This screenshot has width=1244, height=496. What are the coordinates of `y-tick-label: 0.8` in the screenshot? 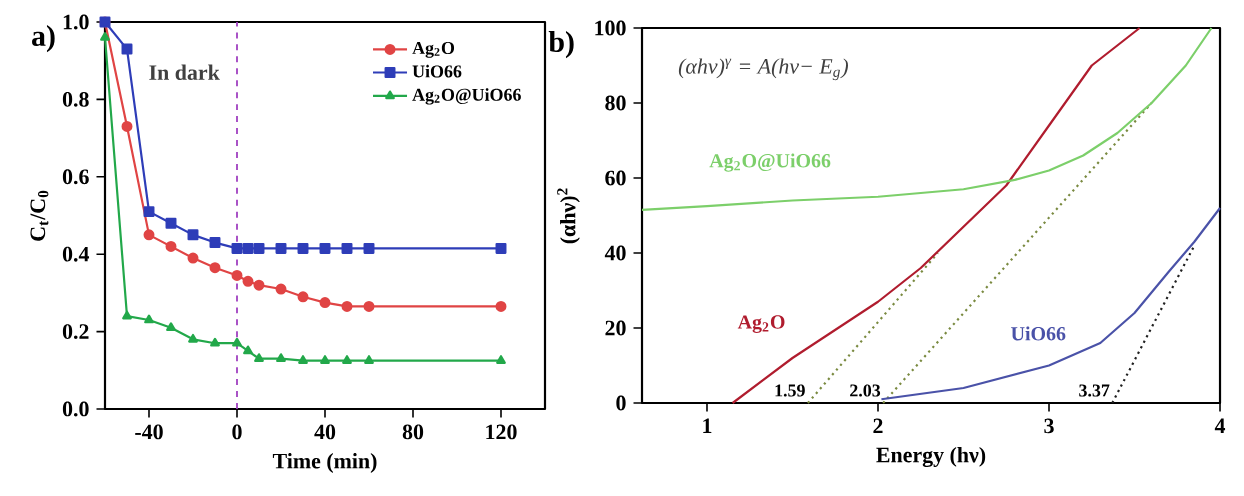 It's located at (75, 99).